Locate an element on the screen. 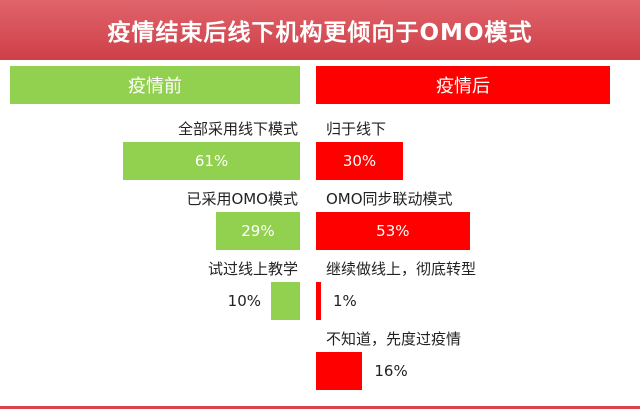 The image size is (640, 420). value-label-before: 29% is located at coordinates (258, 231).